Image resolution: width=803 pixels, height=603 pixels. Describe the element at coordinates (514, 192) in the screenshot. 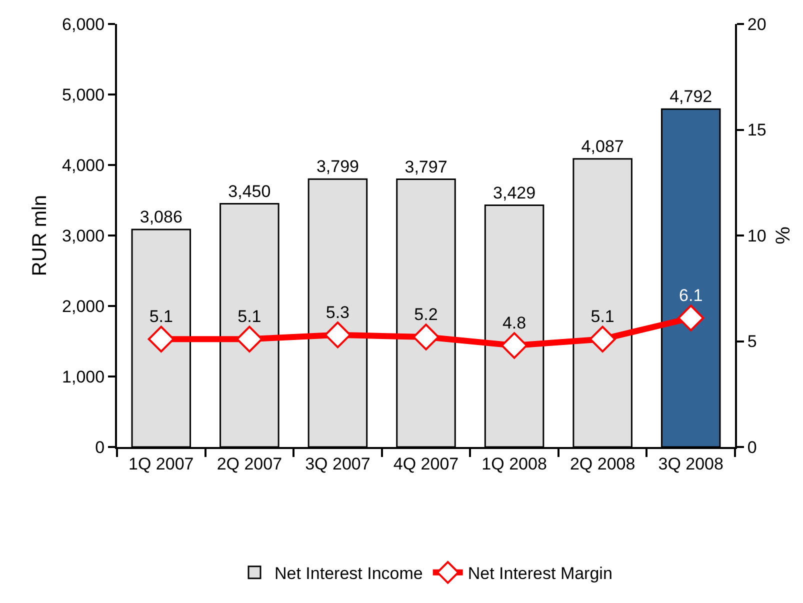

I see `data-label: 3,429` at that location.